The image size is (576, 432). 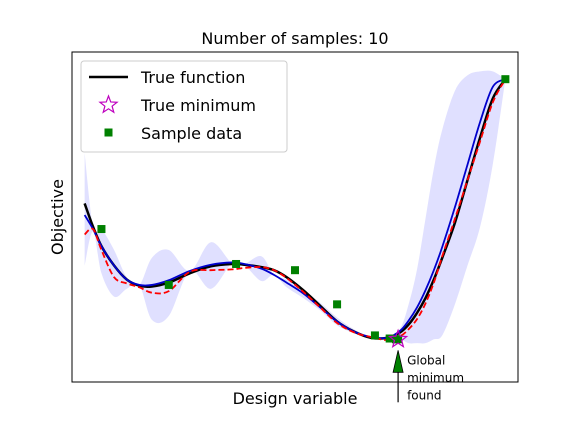 I want to click on x-axis-label: Design variable, so click(x=295, y=398).